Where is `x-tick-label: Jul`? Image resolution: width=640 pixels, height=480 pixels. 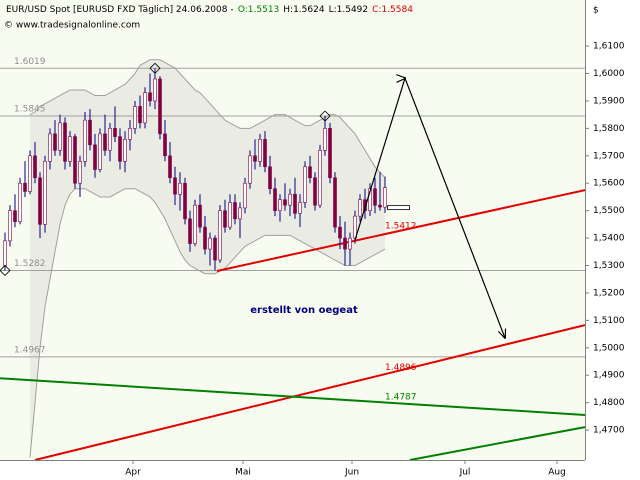
x-tick-label: Jul is located at coordinates (465, 473).